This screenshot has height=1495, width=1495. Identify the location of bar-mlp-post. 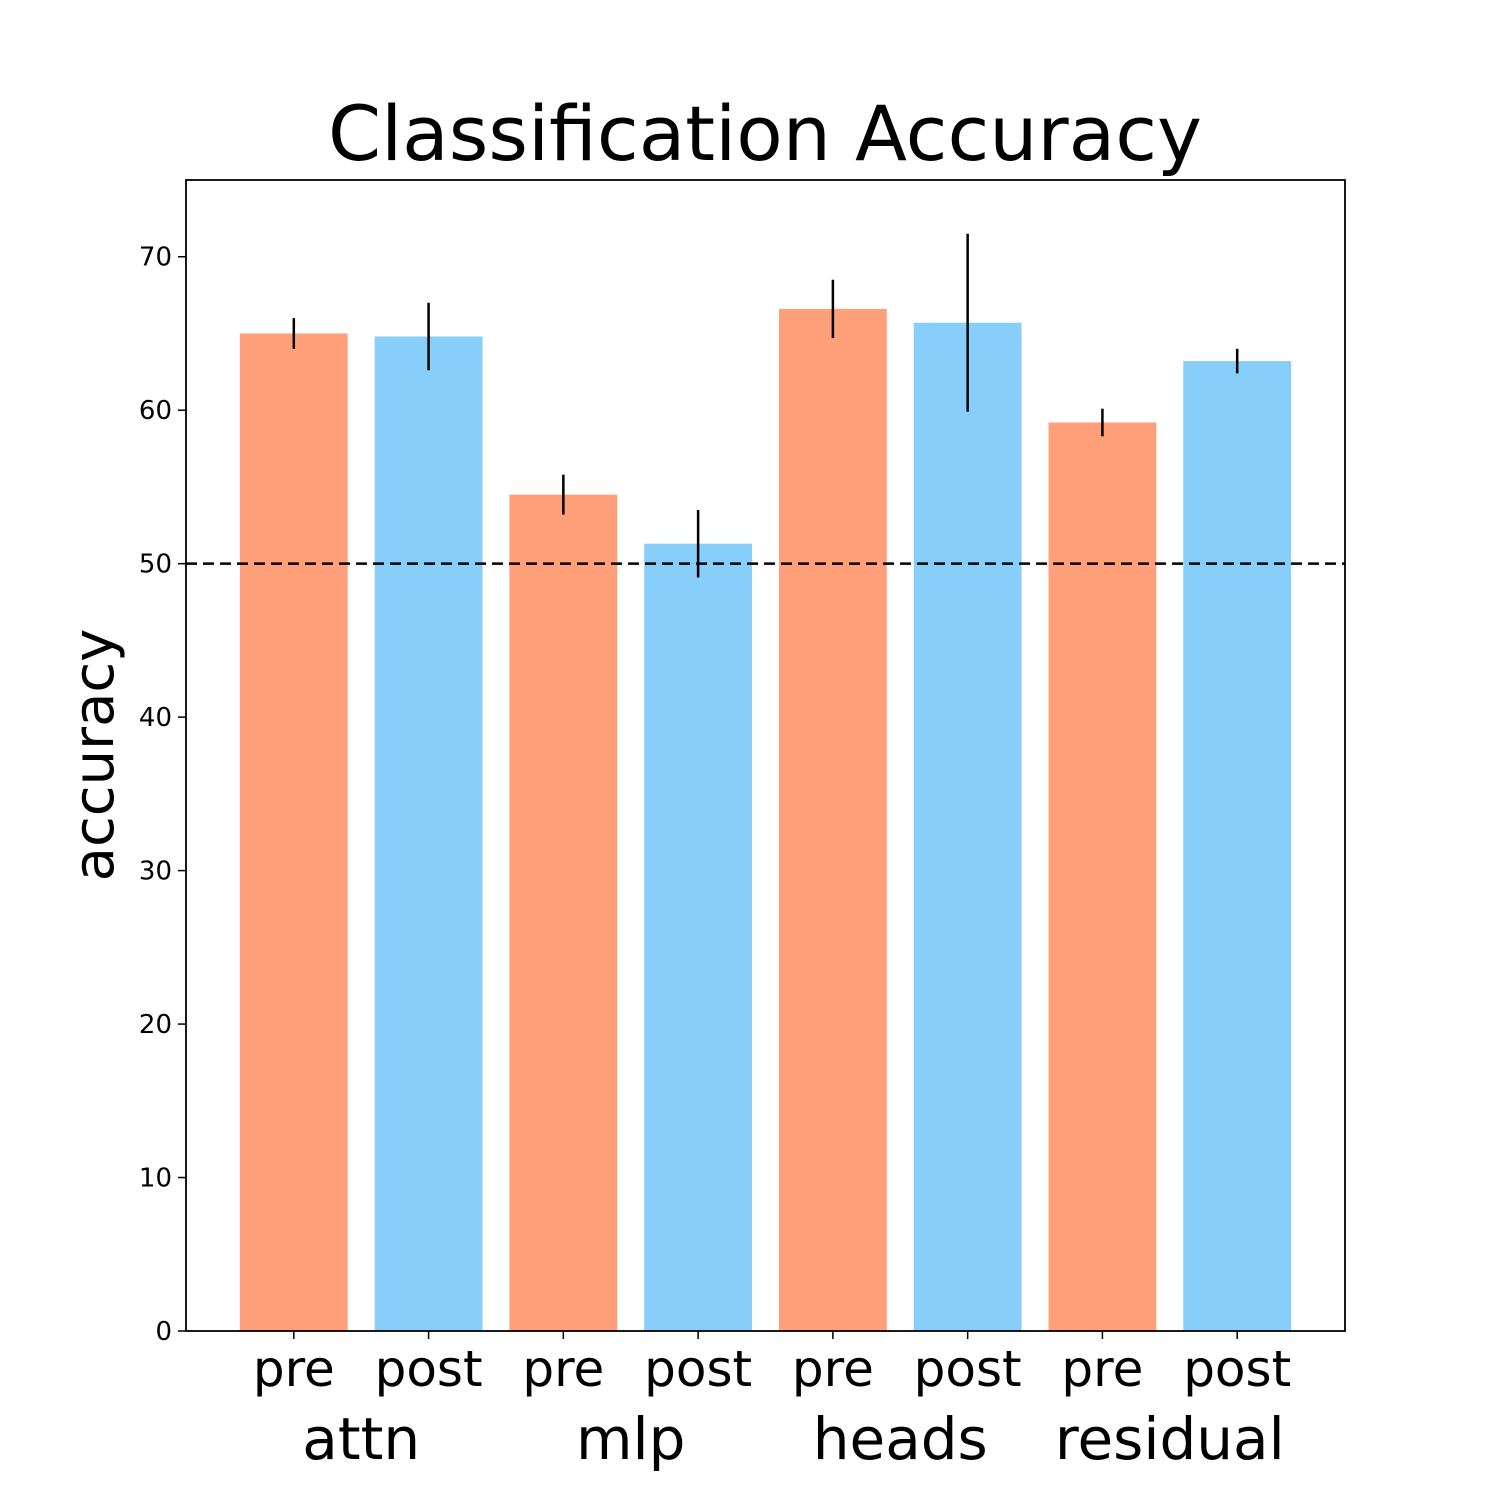
(698, 937).